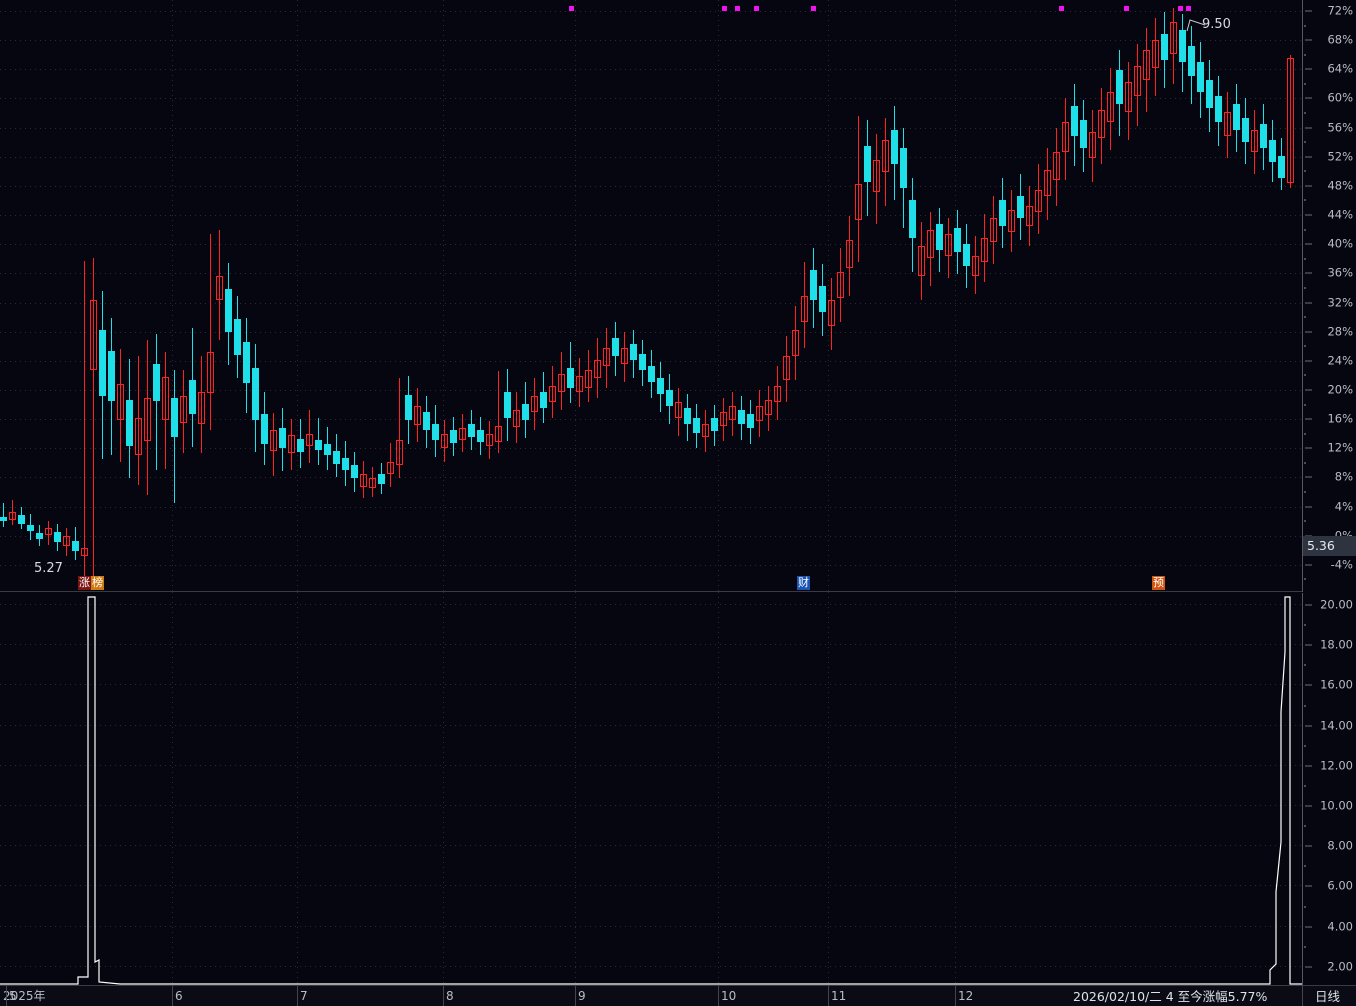 This screenshot has width=1356, height=1006. Describe the element at coordinates (1340, 185) in the screenshot. I see `price-axis-tick-label: 48%` at that location.